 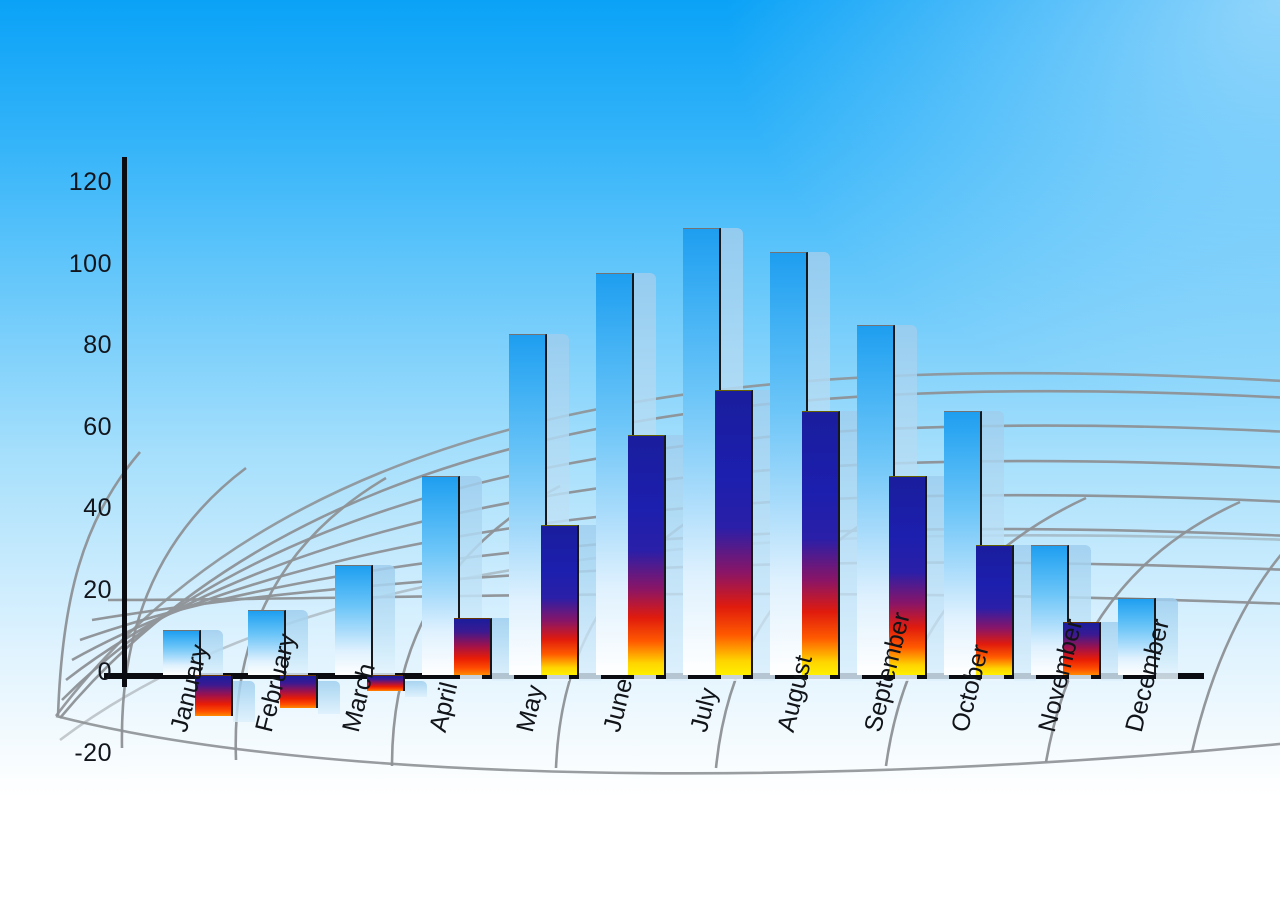 What do you see at coordinates (104, 672) in the screenshot?
I see `y-tick-0: 0` at bounding box center [104, 672].